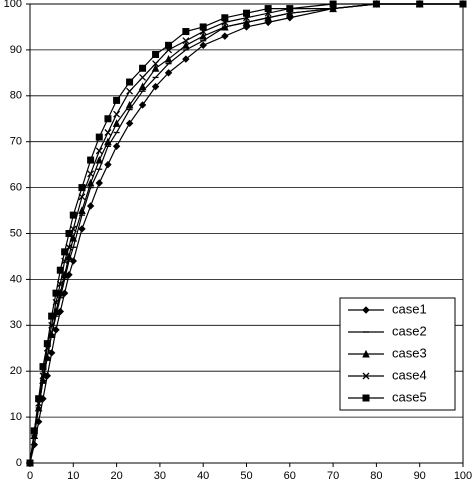  What do you see at coordinates (246, 475) in the screenshot?
I see `x-tick-label: 50` at bounding box center [246, 475].